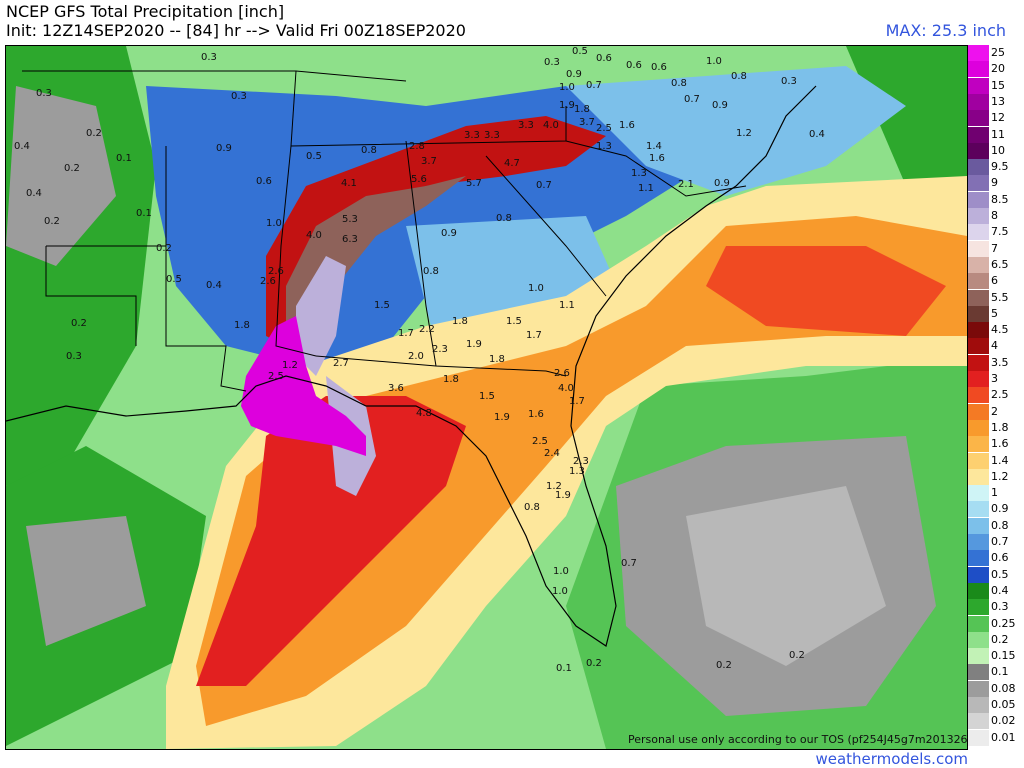  I want to click on legend-entry: 8.5, so click(996, 199).